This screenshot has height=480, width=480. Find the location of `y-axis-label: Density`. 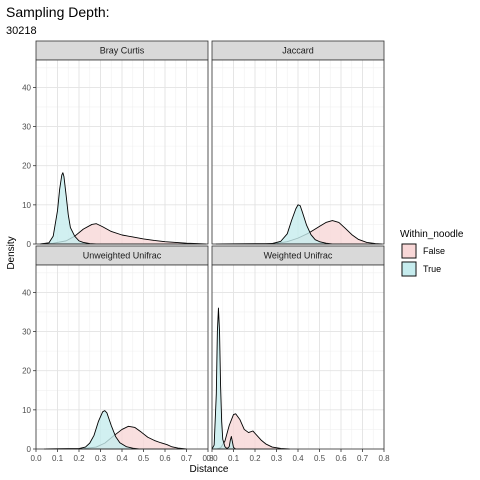

y-axis-label: Density is located at coordinates (11, 252).